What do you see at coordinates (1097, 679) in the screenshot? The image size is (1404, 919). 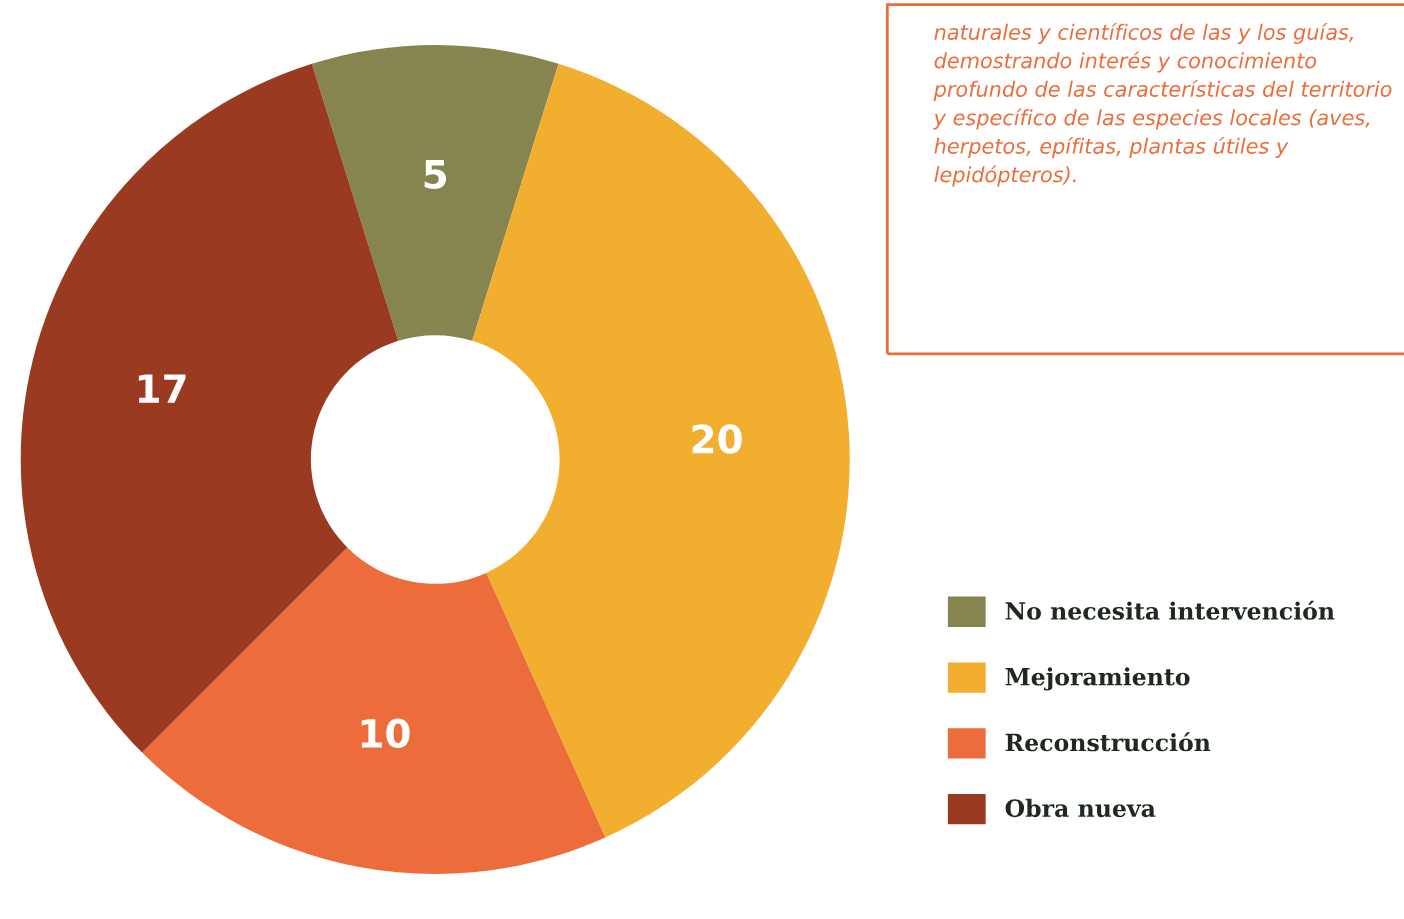 I see `legend-label: Mejoramiento` at bounding box center [1097, 679].